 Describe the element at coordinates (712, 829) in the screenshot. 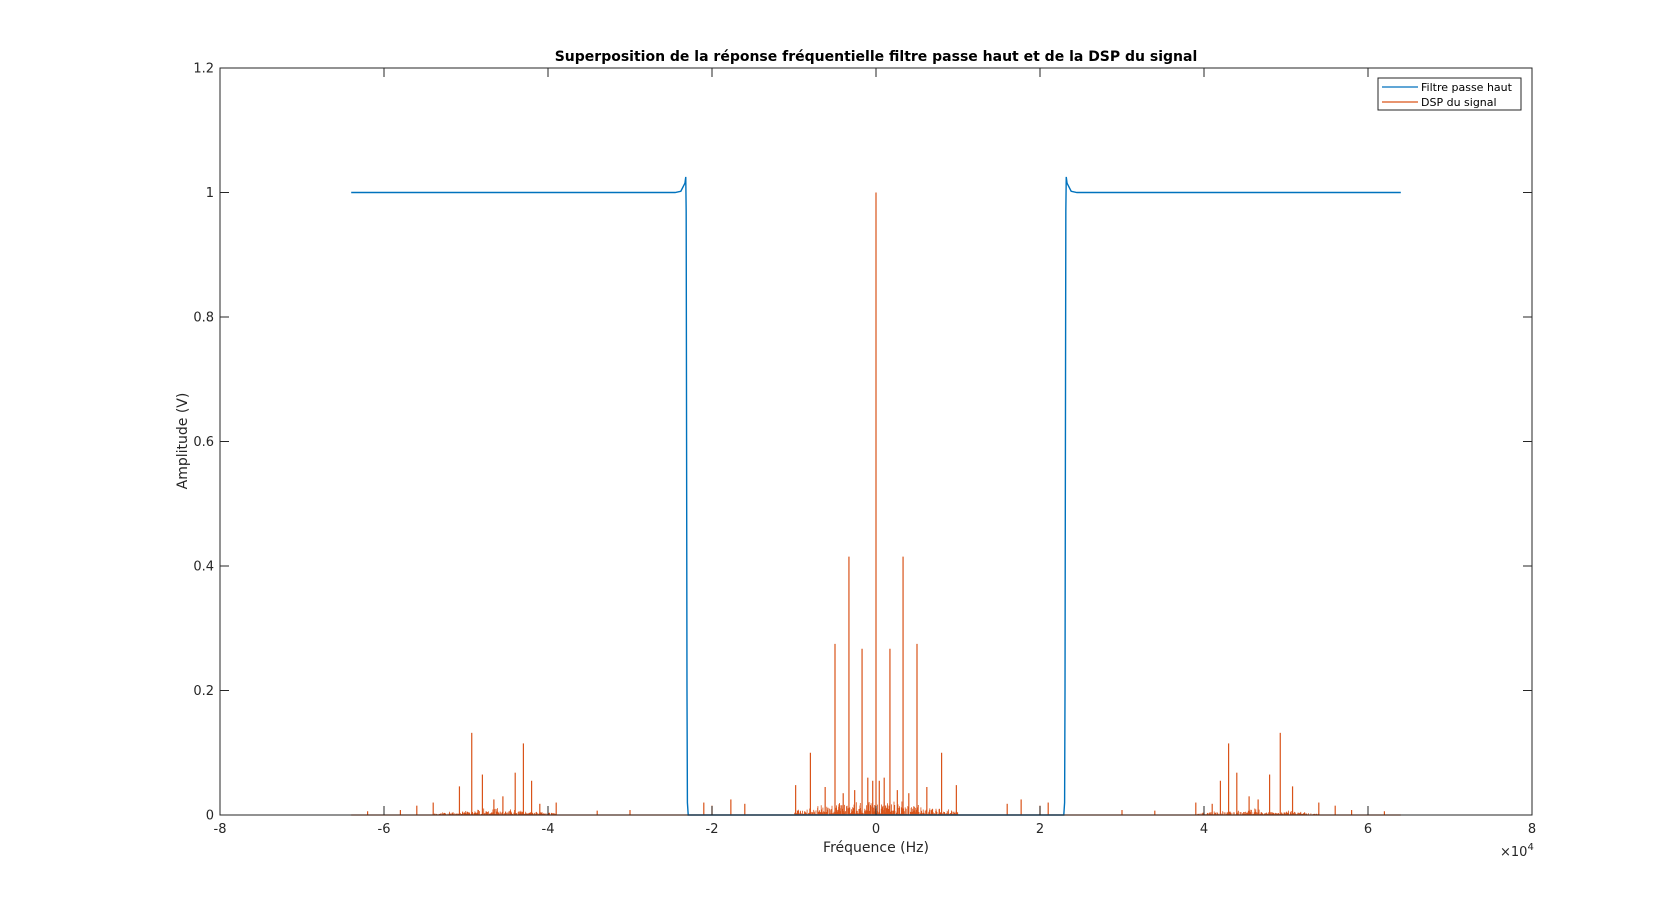

I see `x-tick-label: -2` at that location.